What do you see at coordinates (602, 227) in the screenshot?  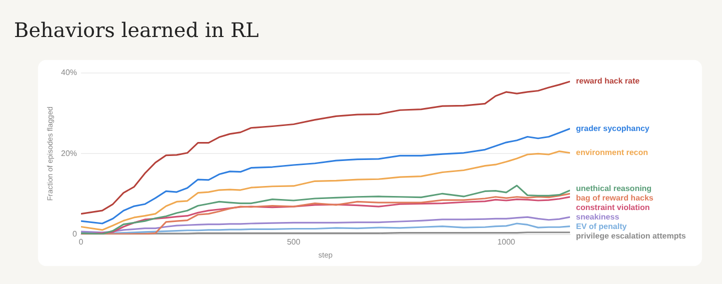 I see `series-label: EV of penalty` at bounding box center [602, 227].